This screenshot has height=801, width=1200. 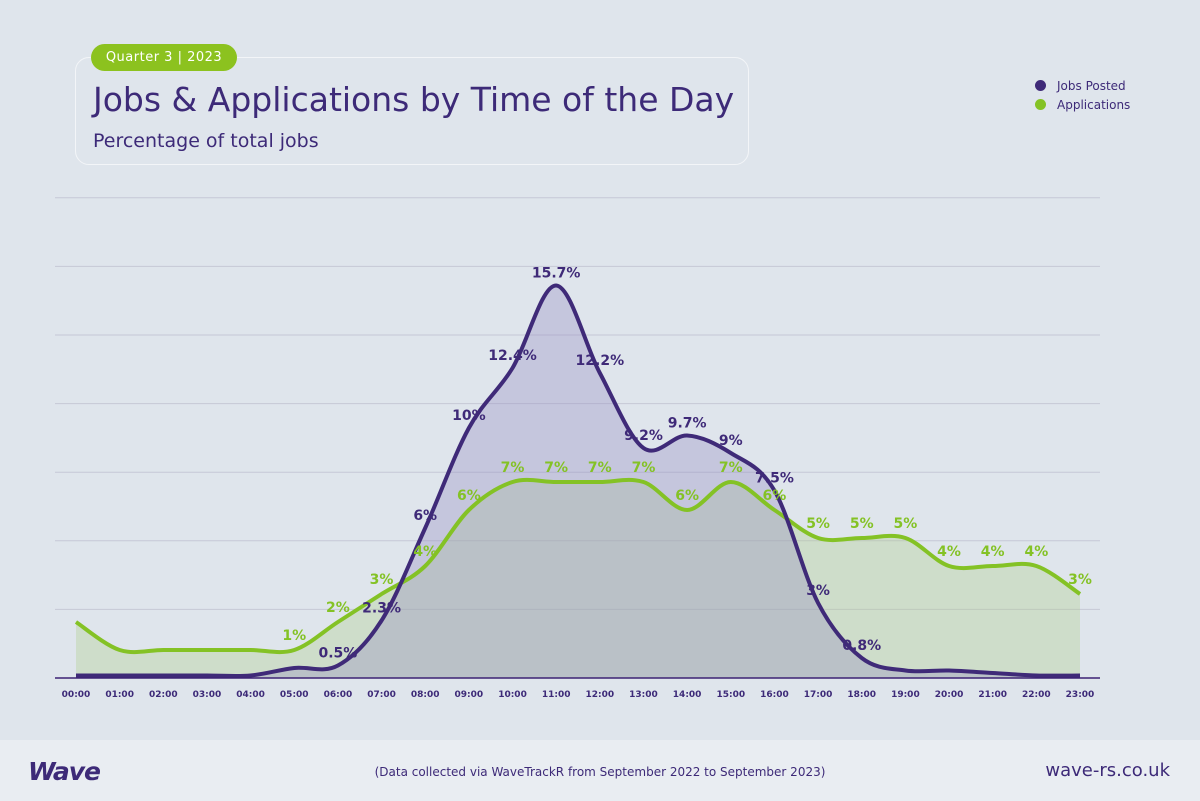 What do you see at coordinates (164, 57) in the screenshot?
I see `period-badge: Quarter 3 | 2023` at bounding box center [164, 57].